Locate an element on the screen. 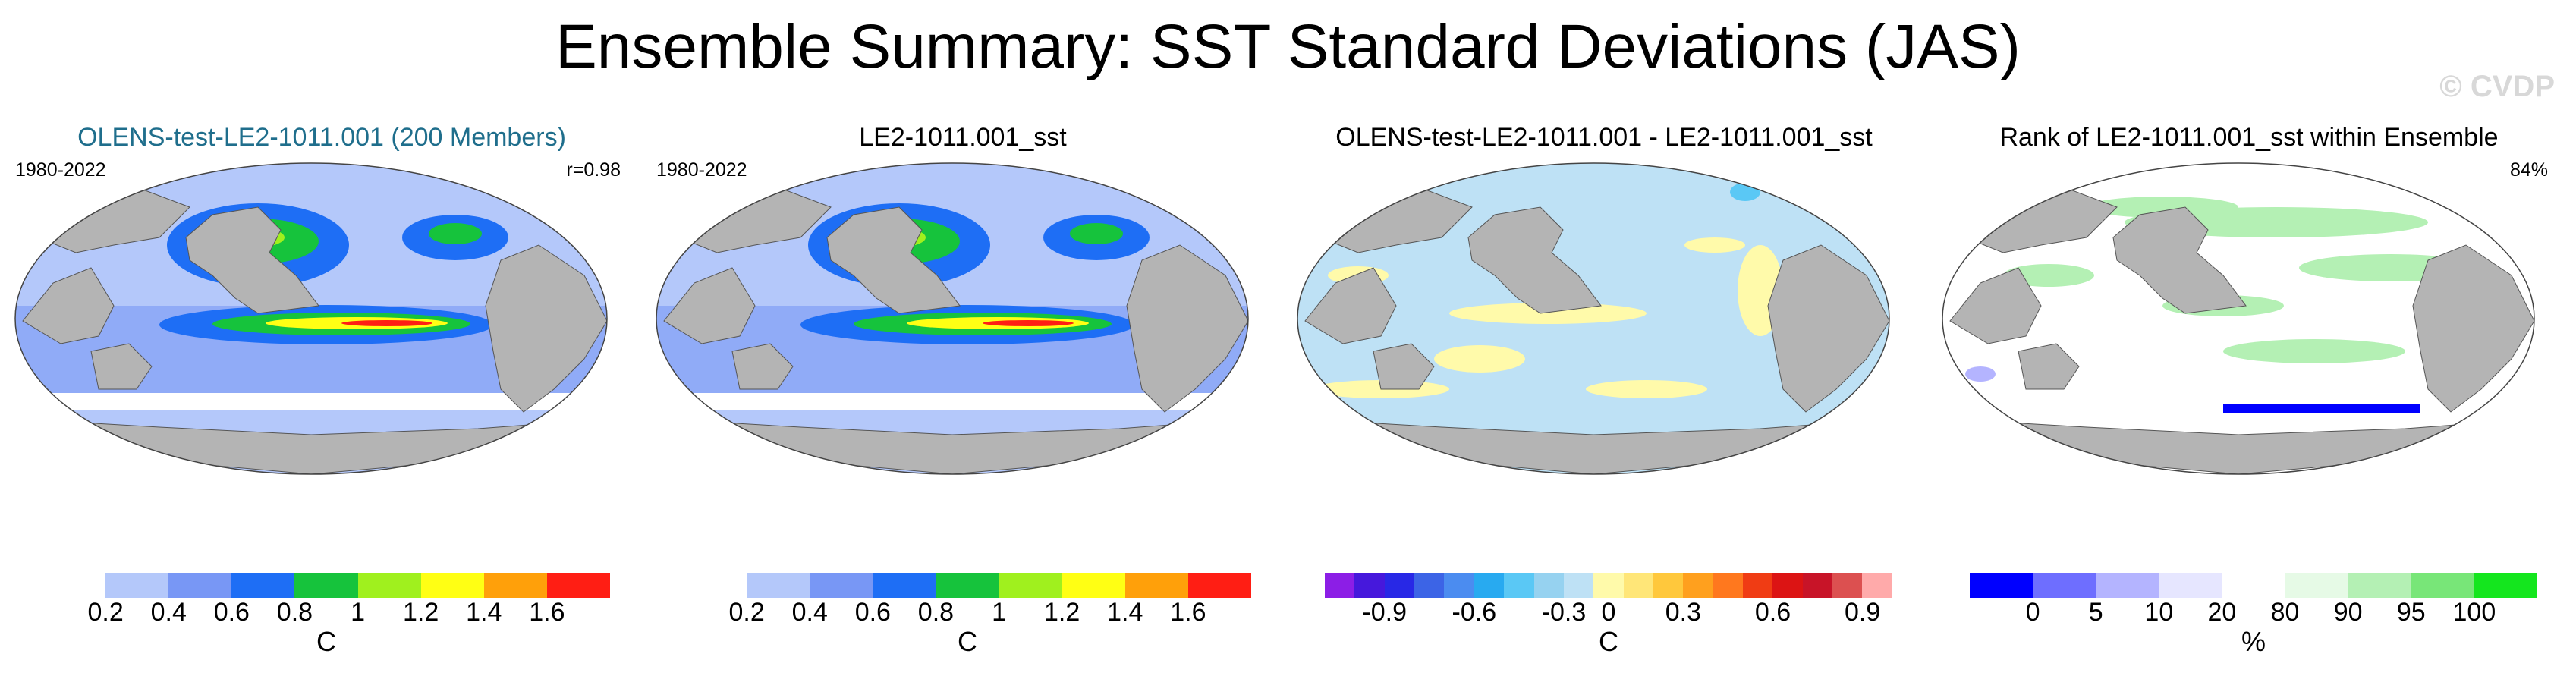 This screenshot has width=2576, height=676. panel-title: LE2-1011.001_sst is located at coordinates (963, 137).